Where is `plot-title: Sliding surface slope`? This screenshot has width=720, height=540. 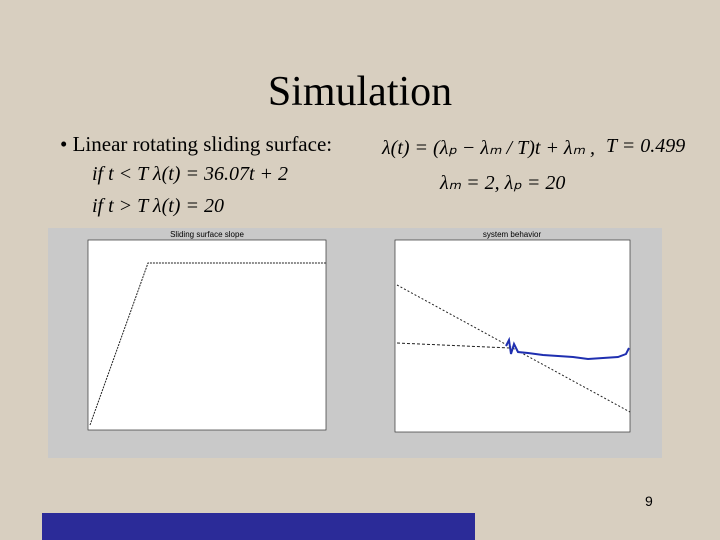 plot-title: Sliding surface slope is located at coordinates (207, 234).